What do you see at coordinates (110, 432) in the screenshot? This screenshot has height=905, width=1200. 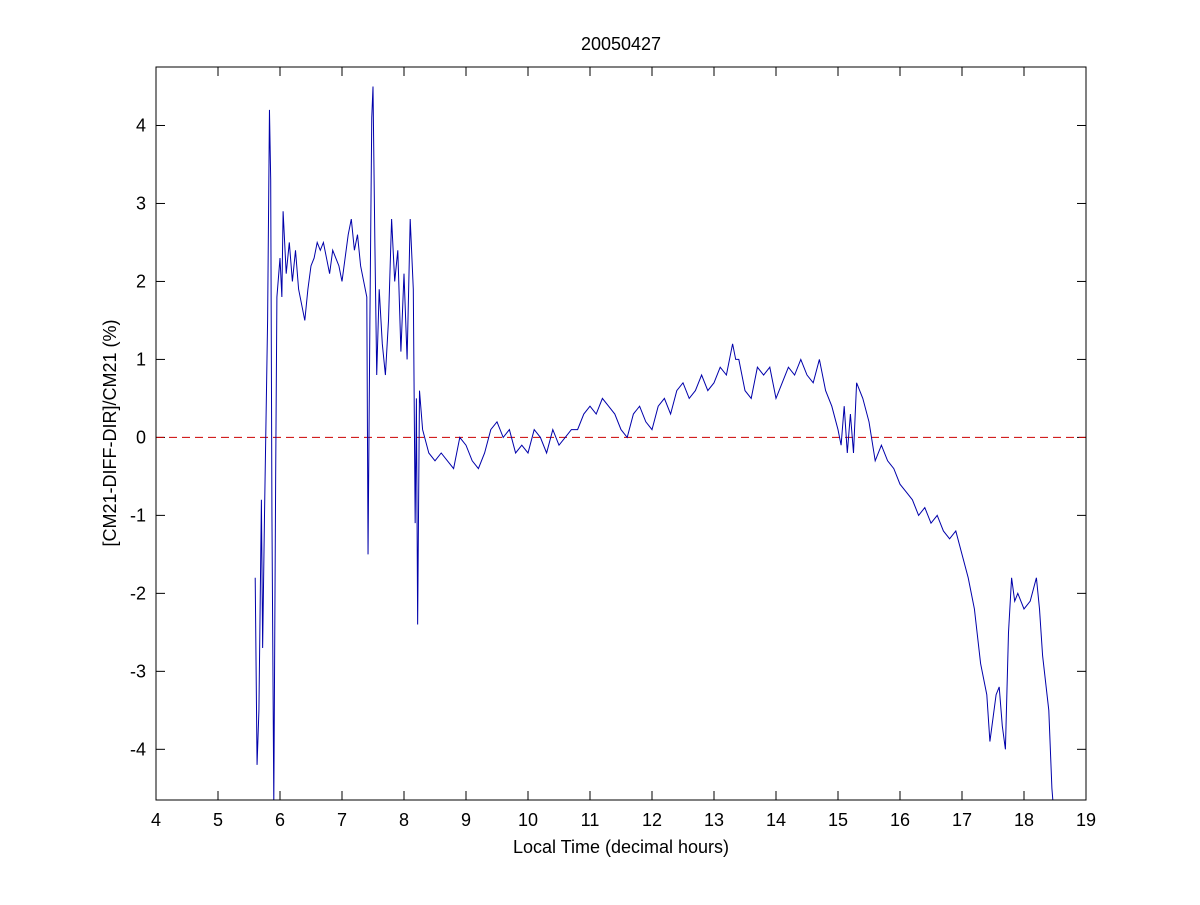 I see `y-axis-label: [CM21-DIFF-DIR]/CM21 (%)` at bounding box center [110, 432].